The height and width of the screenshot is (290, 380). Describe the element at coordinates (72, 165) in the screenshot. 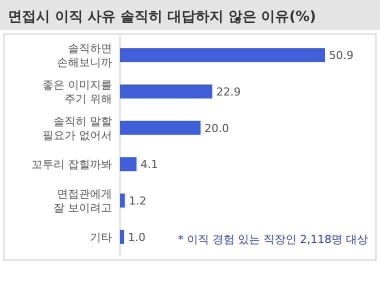

I see `y-tick-label: 꼬투리 잡힐까봐` at that location.